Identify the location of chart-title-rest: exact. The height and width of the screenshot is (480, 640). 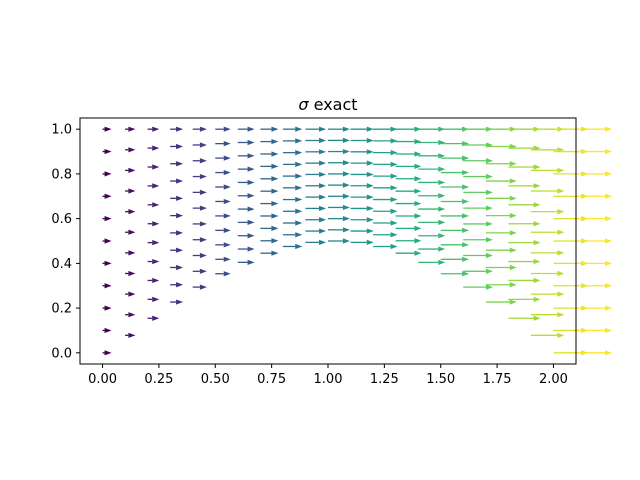
(333, 104).